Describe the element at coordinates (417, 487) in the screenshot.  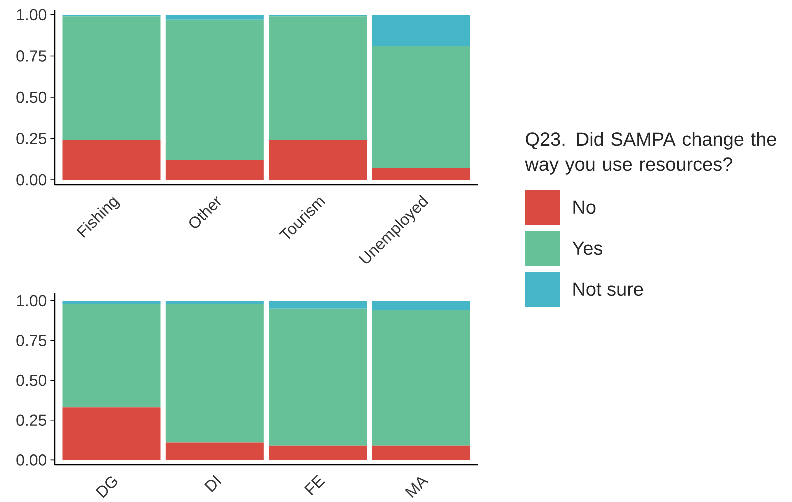
I see `x-tick-label: MA` at that location.